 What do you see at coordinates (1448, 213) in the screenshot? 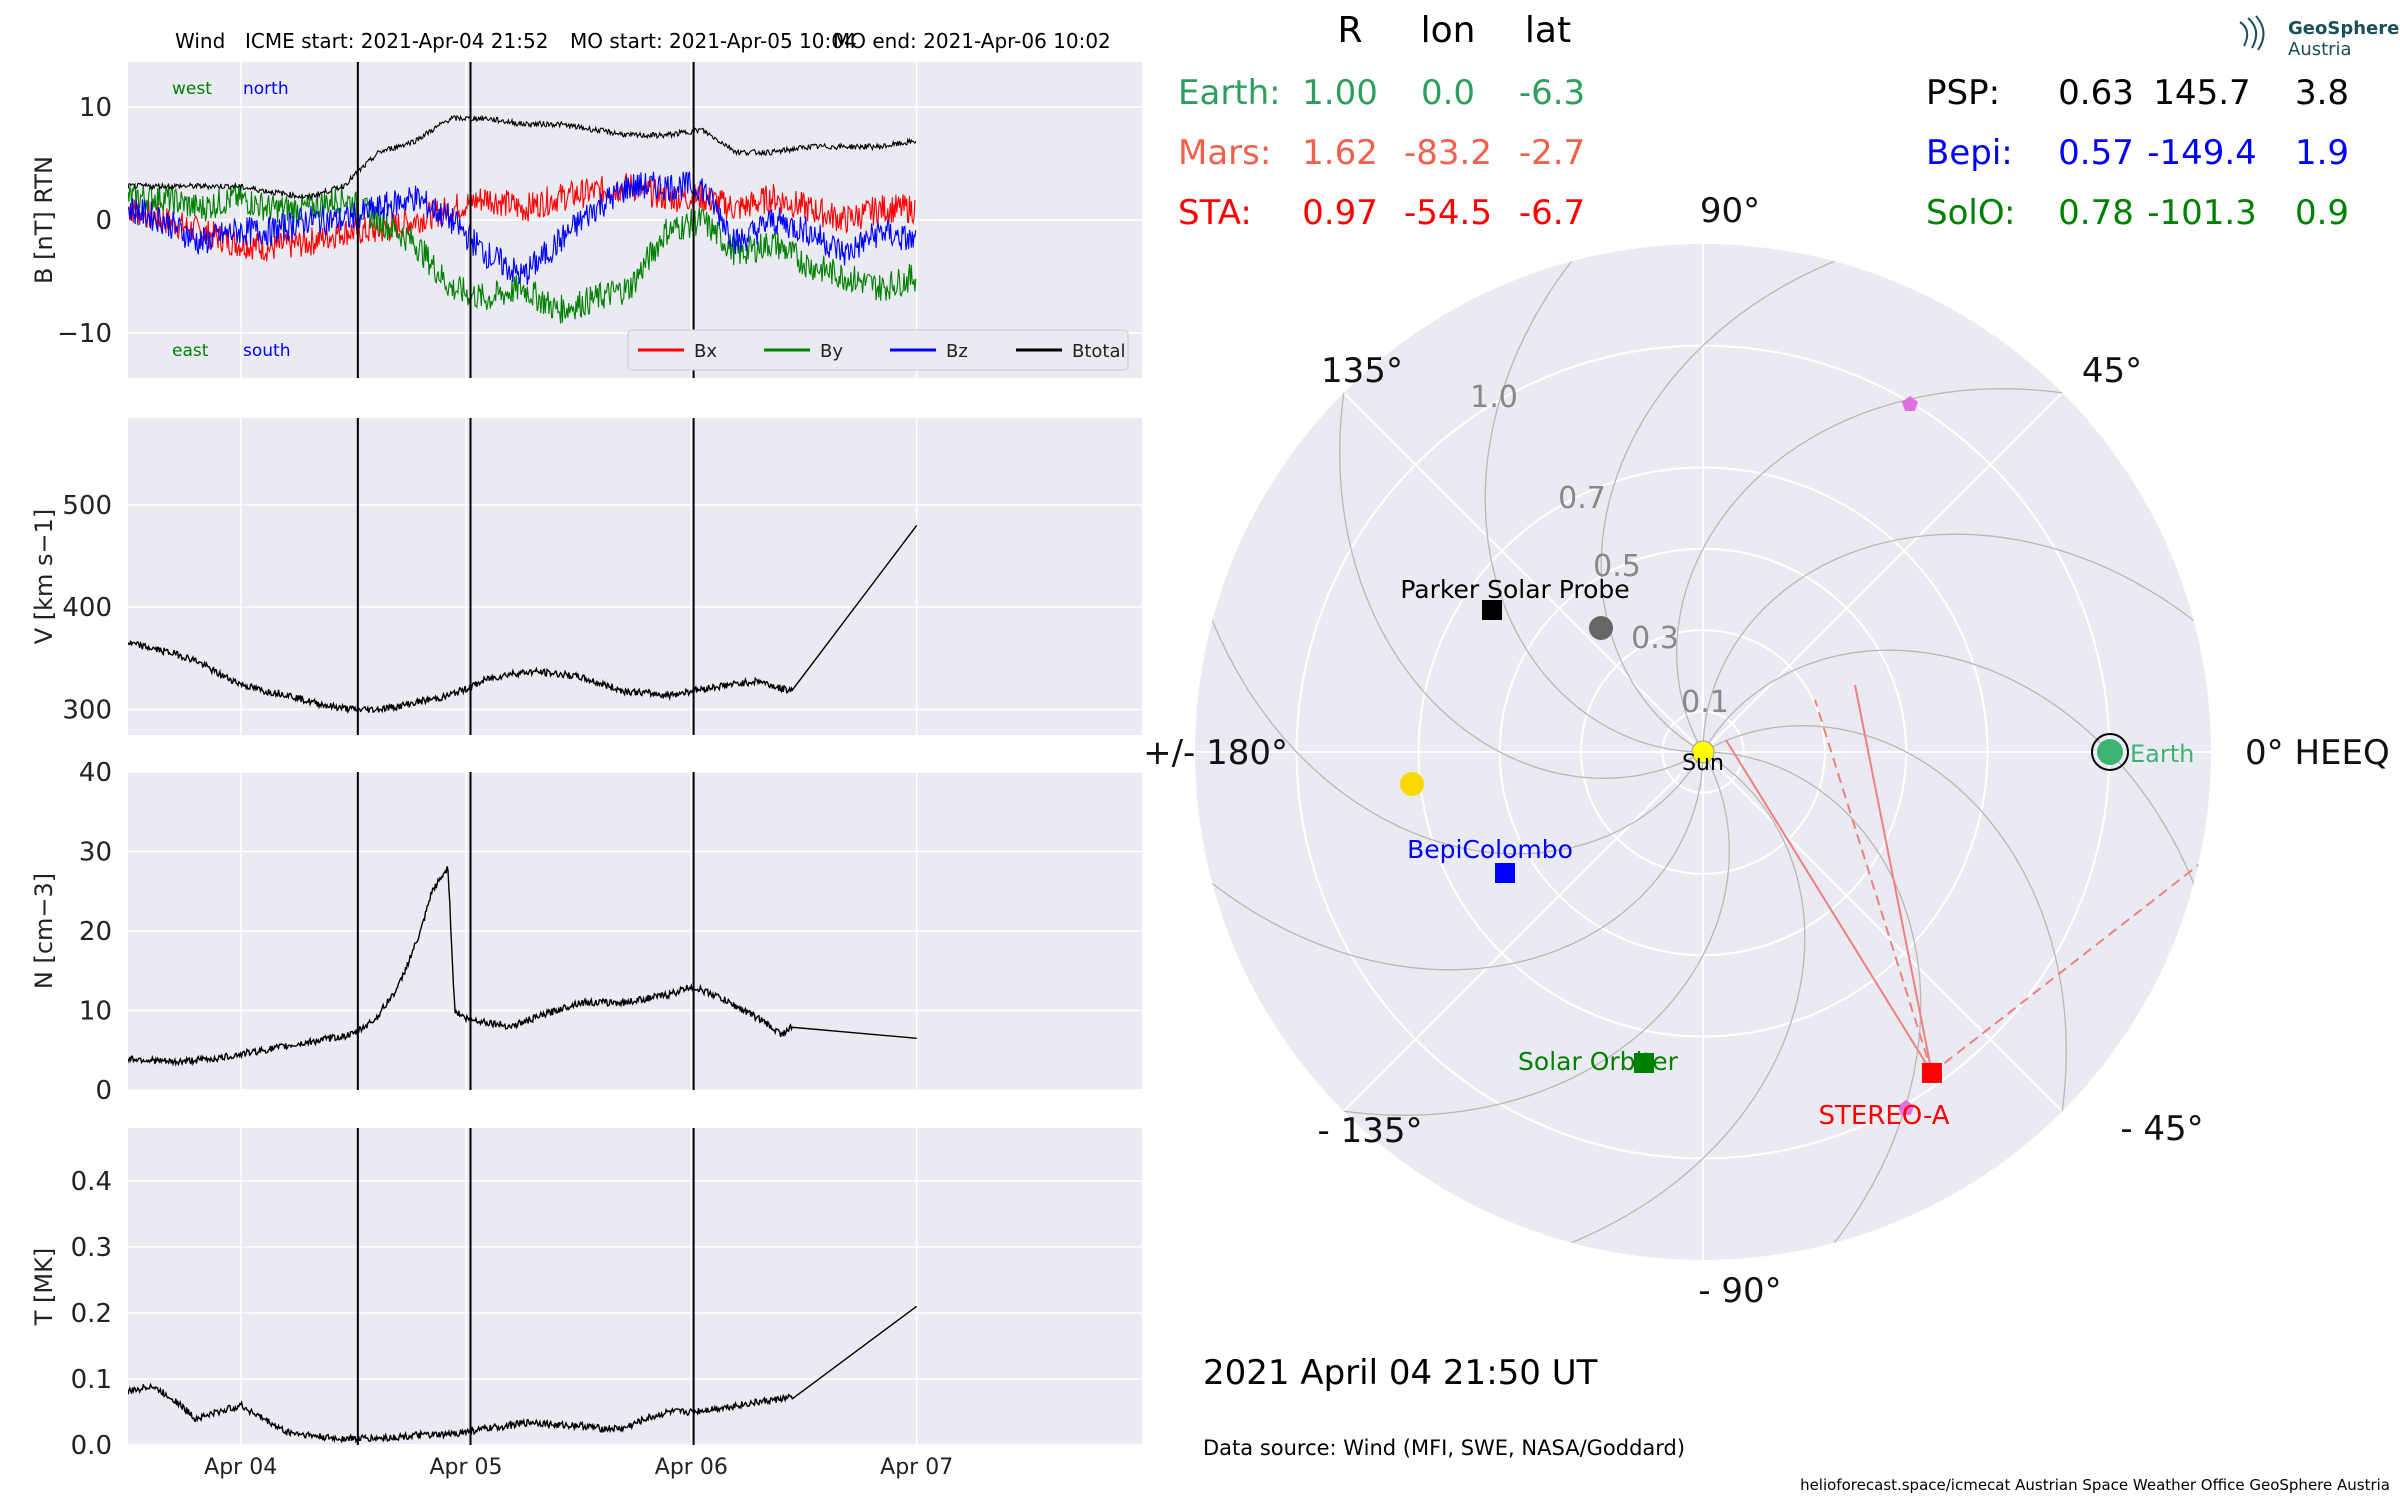
I see `row-lon: -54.5` at bounding box center [1448, 213].